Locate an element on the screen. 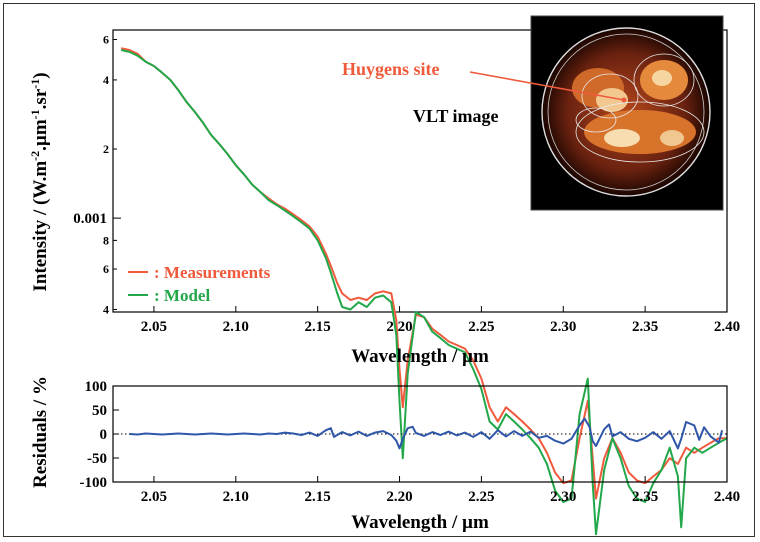 The image size is (760, 542). huygens-site-label: Huygens site is located at coordinates (391, 69).